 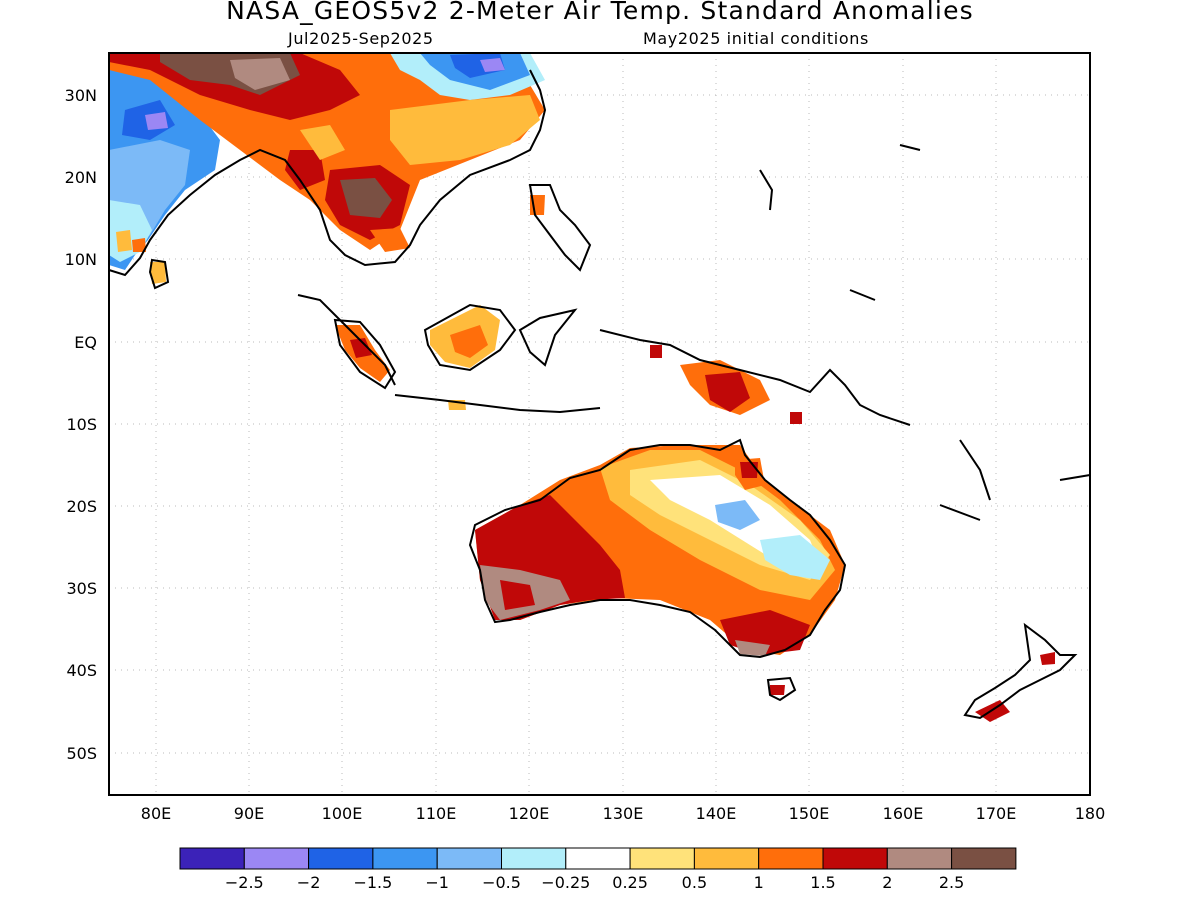 What do you see at coordinates (951, 882) in the screenshot?
I see `colorbar-tick-label: 2.5` at bounding box center [951, 882].